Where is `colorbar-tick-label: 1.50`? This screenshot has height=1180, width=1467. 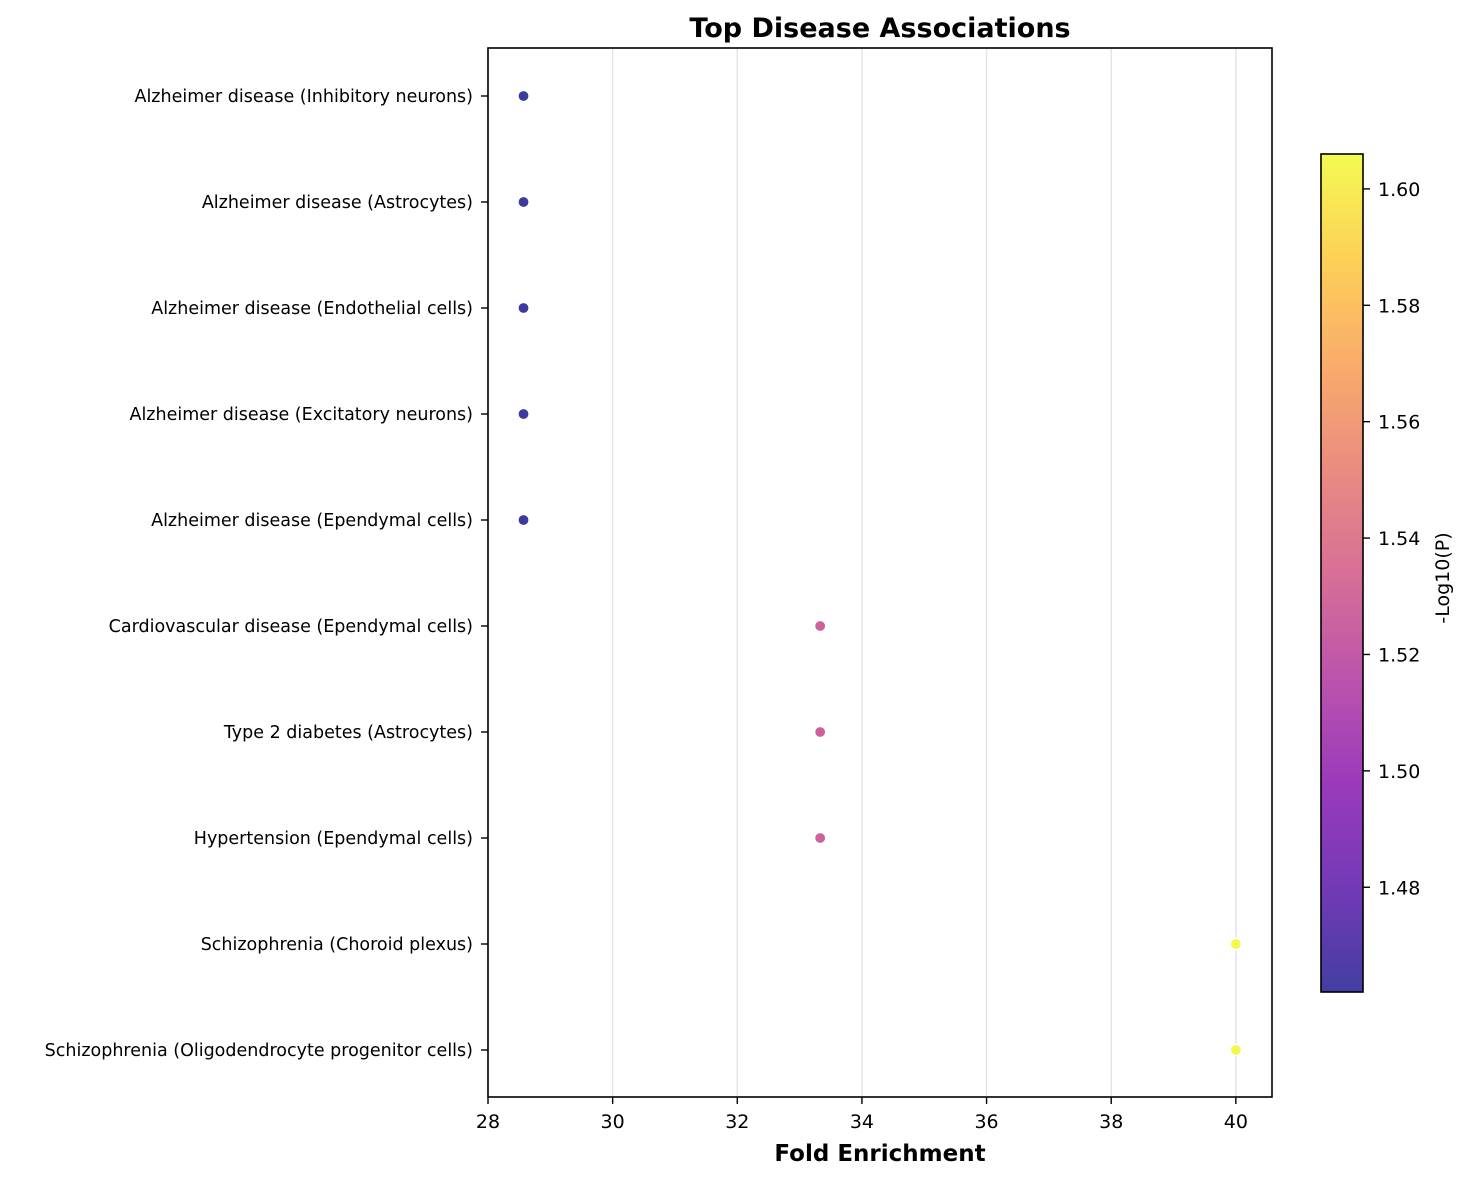 colorbar-tick-label: 1.50 is located at coordinates (1399, 772).